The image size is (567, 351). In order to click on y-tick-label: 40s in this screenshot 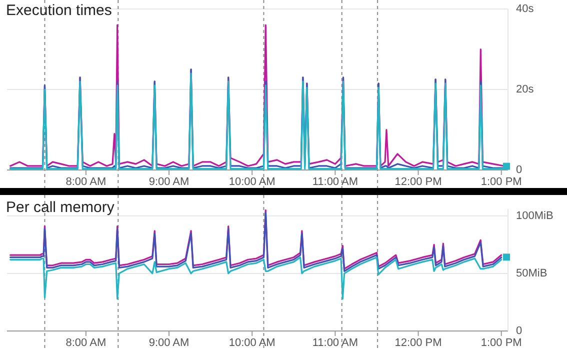, I will do `click(525, 8)`.